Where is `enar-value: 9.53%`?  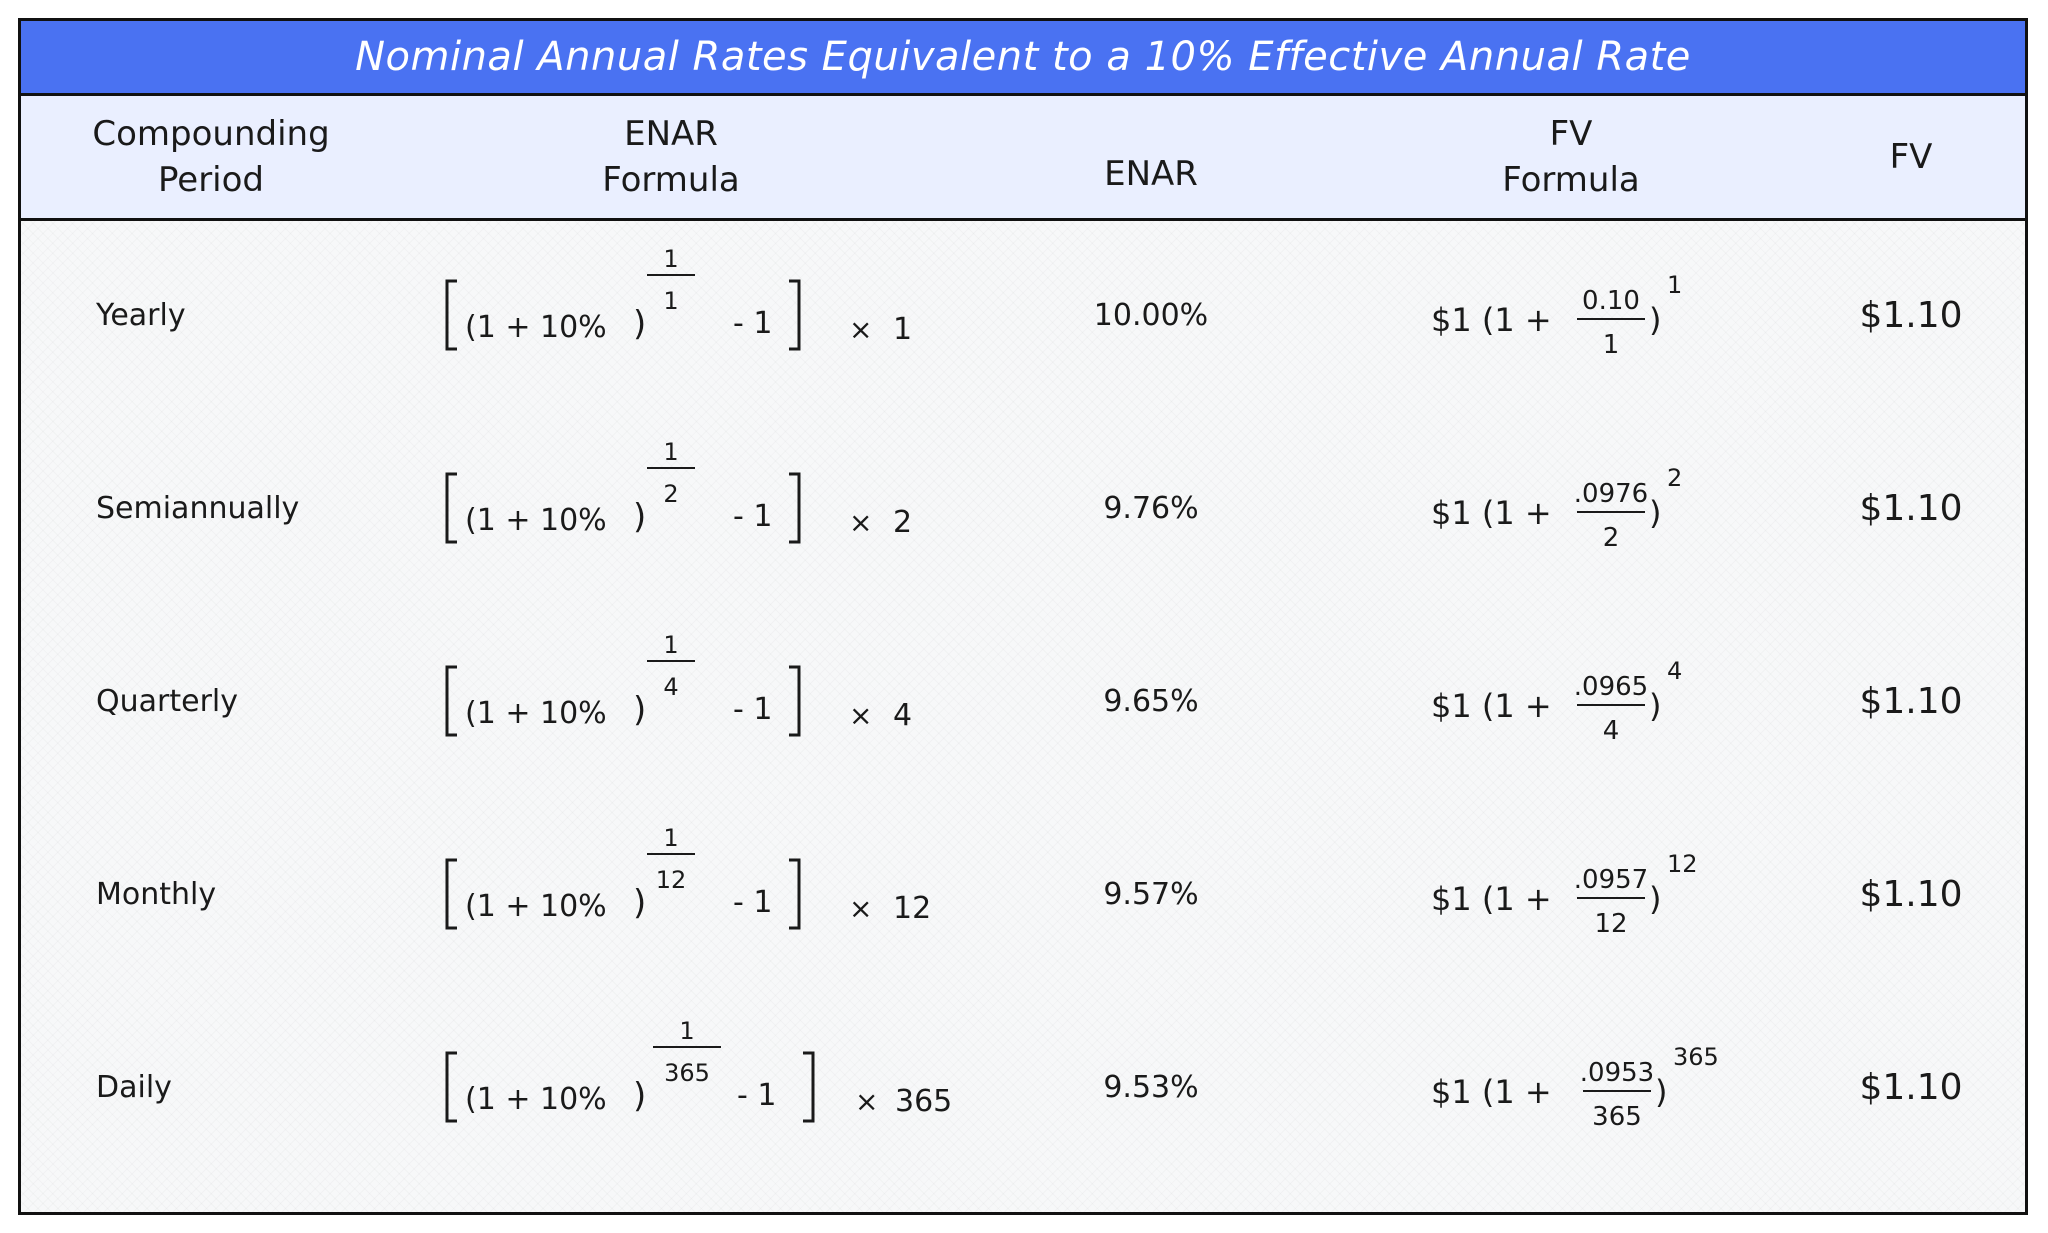
enar-value: 9.53% is located at coordinates (1151, 1087).